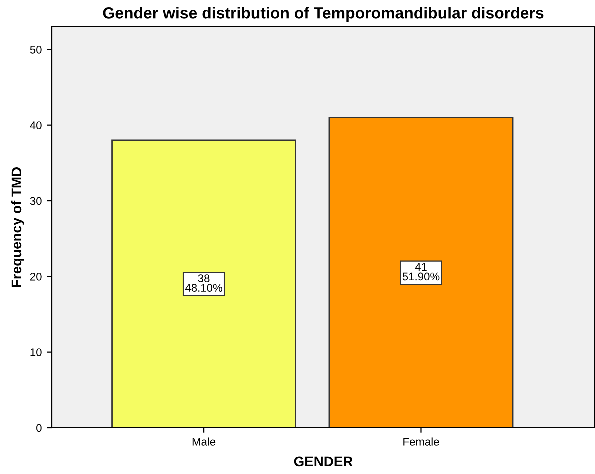  What do you see at coordinates (36, 126) in the screenshot?
I see `y-tick-label: 40` at bounding box center [36, 126].